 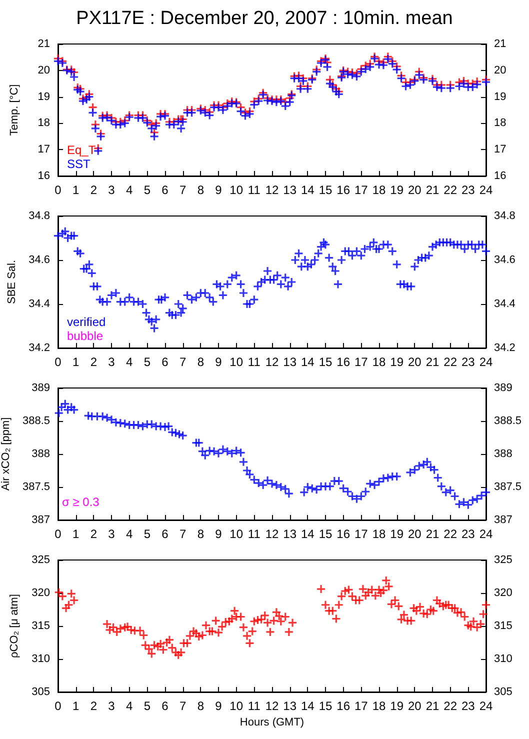 What do you see at coordinates (500, 44) in the screenshot?
I see `y2-tick-label: 21` at bounding box center [500, 44].